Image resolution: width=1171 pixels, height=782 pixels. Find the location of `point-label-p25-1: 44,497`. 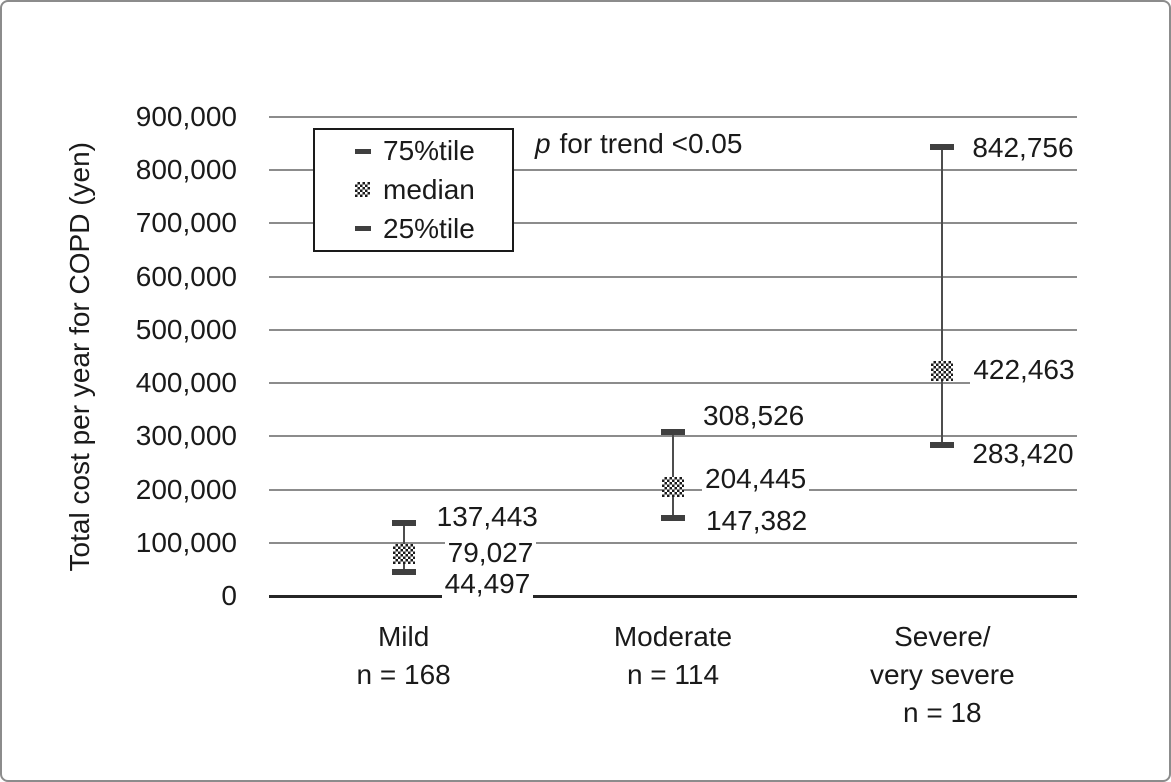

point-label-p25-1: 44,497 is located at coordinates (487, 584).